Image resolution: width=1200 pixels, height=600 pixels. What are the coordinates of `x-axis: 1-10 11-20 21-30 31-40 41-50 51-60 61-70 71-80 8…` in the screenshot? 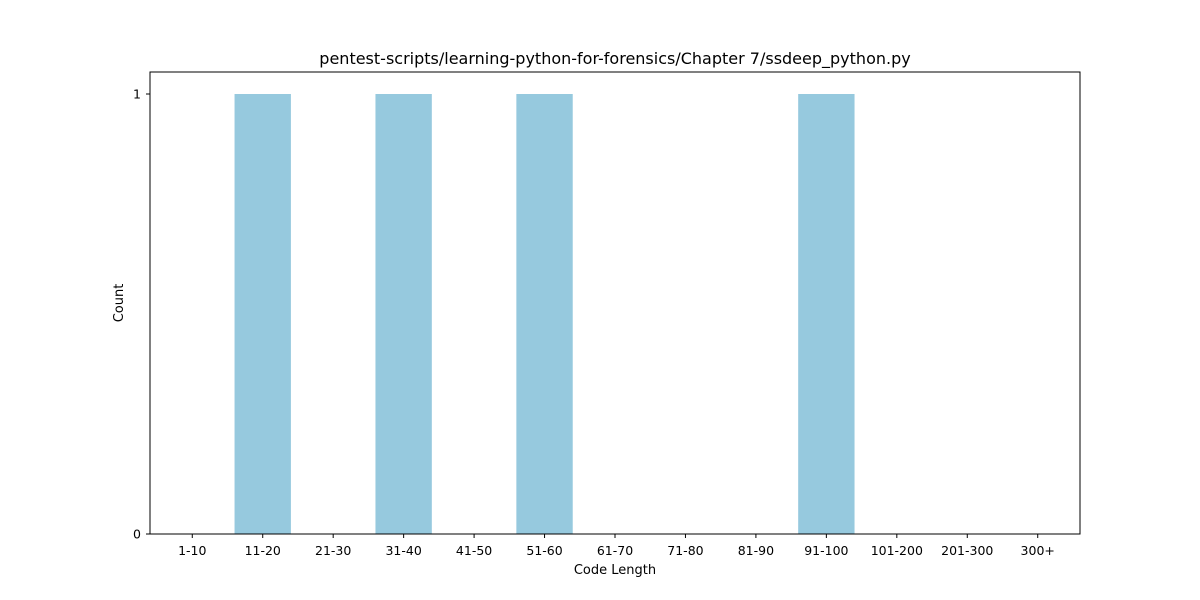 It's located at (616, 546).